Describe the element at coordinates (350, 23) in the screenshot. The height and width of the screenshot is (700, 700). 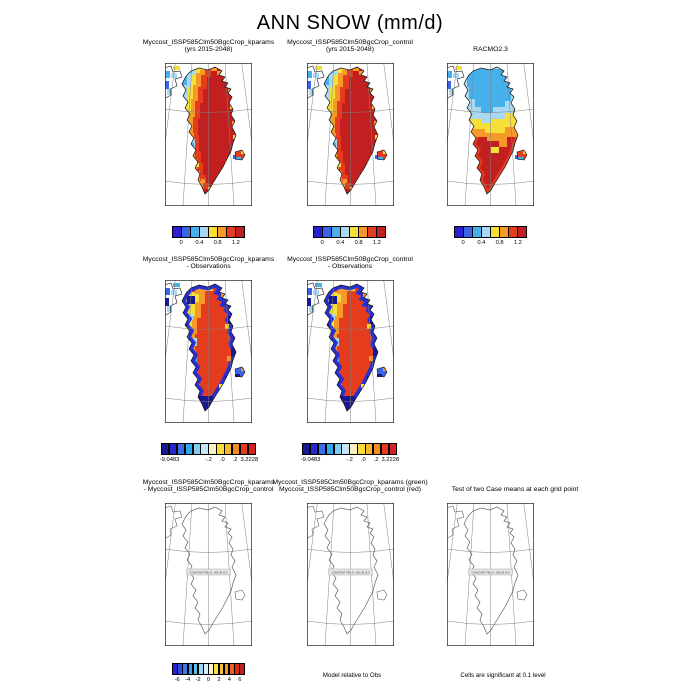
I see `page-title: ANN SNOW (mm/d)` at that location.